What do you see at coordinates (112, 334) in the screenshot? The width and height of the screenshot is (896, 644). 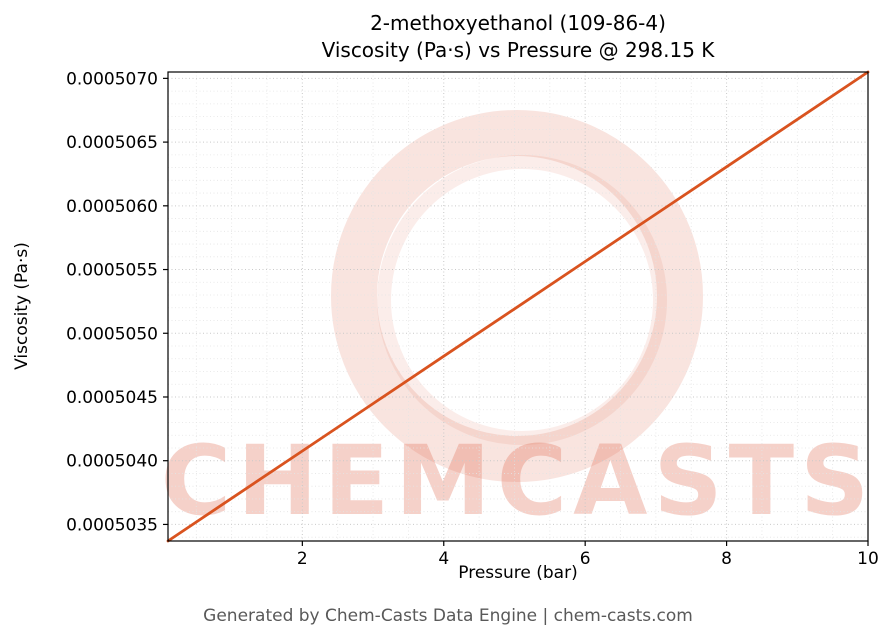 I see `y-tick-label: 0.0005050` at bounding box center [112, 334].